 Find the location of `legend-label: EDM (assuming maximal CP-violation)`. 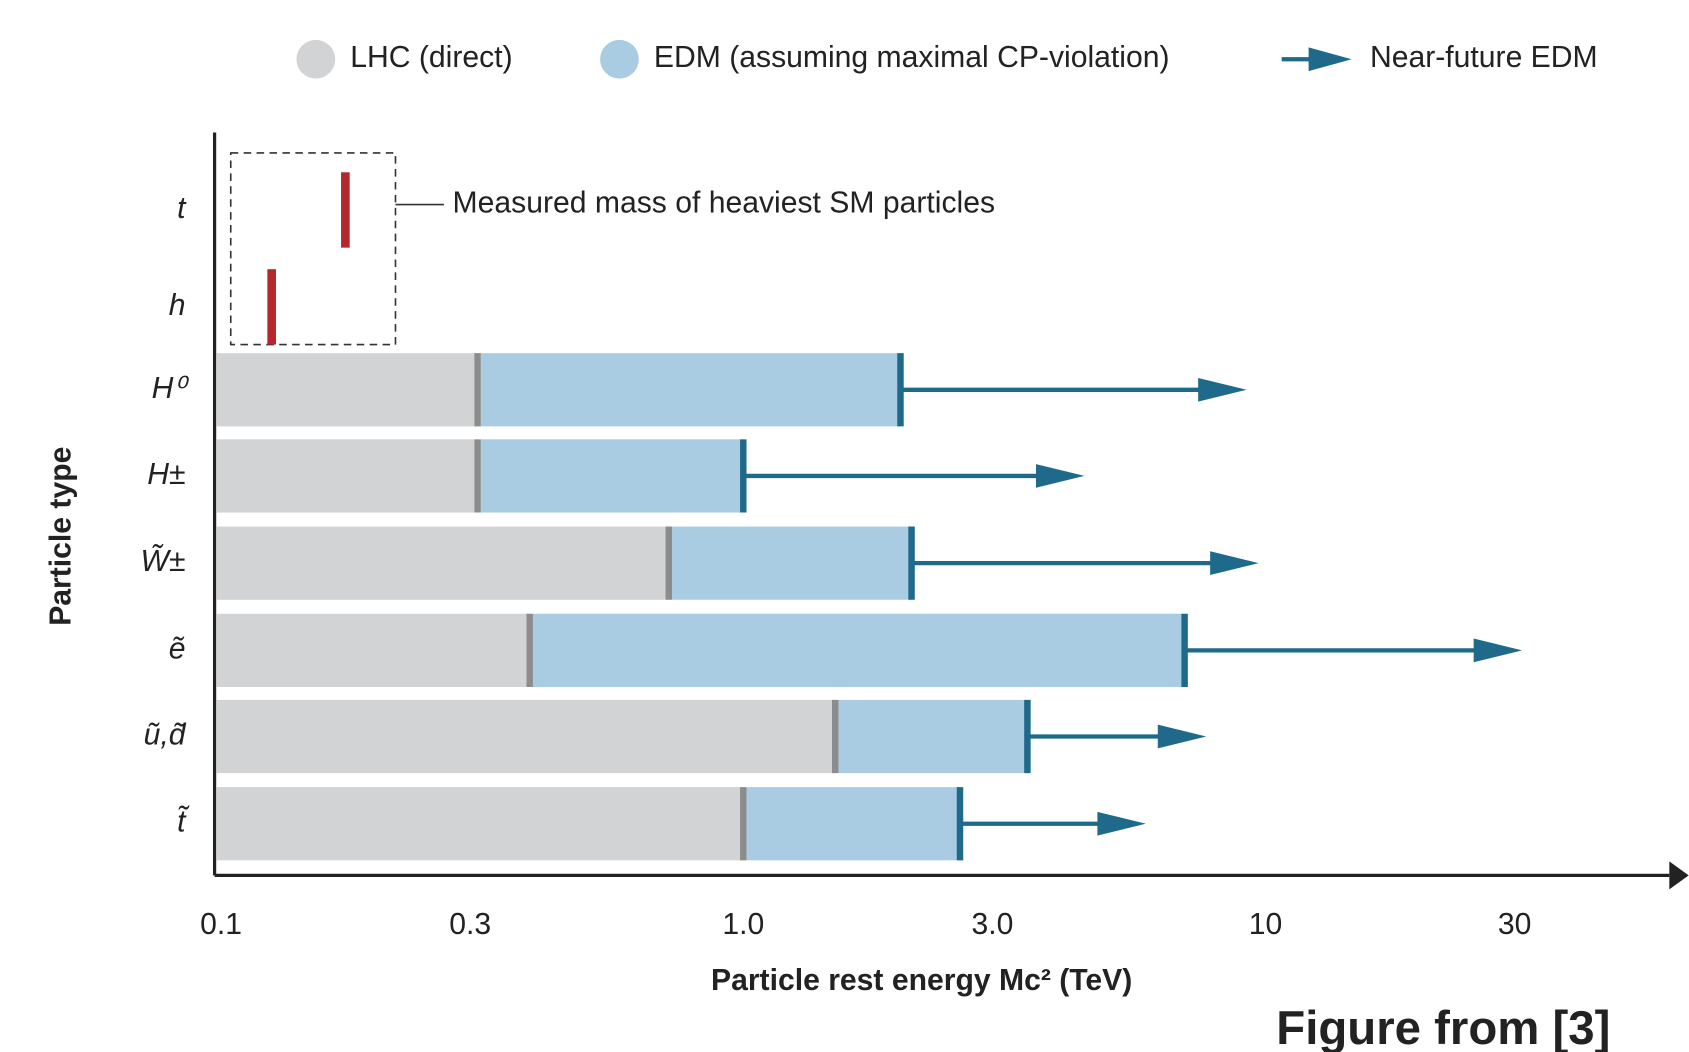

legend-label: EDM (assuming maximal CP-violation) is located at coordinates (912, 57).